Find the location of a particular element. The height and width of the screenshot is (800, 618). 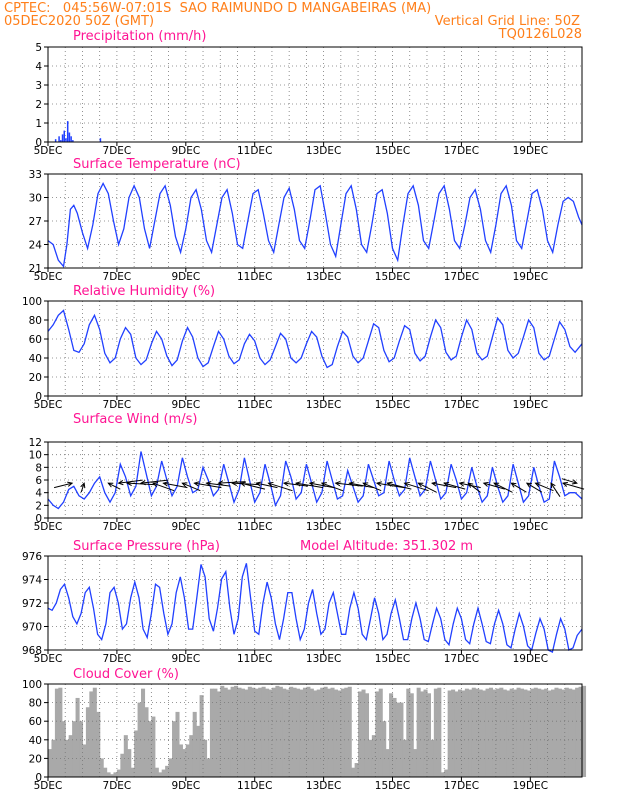

pressure-ytick-label: 970 is located at coordinates (32, 628).